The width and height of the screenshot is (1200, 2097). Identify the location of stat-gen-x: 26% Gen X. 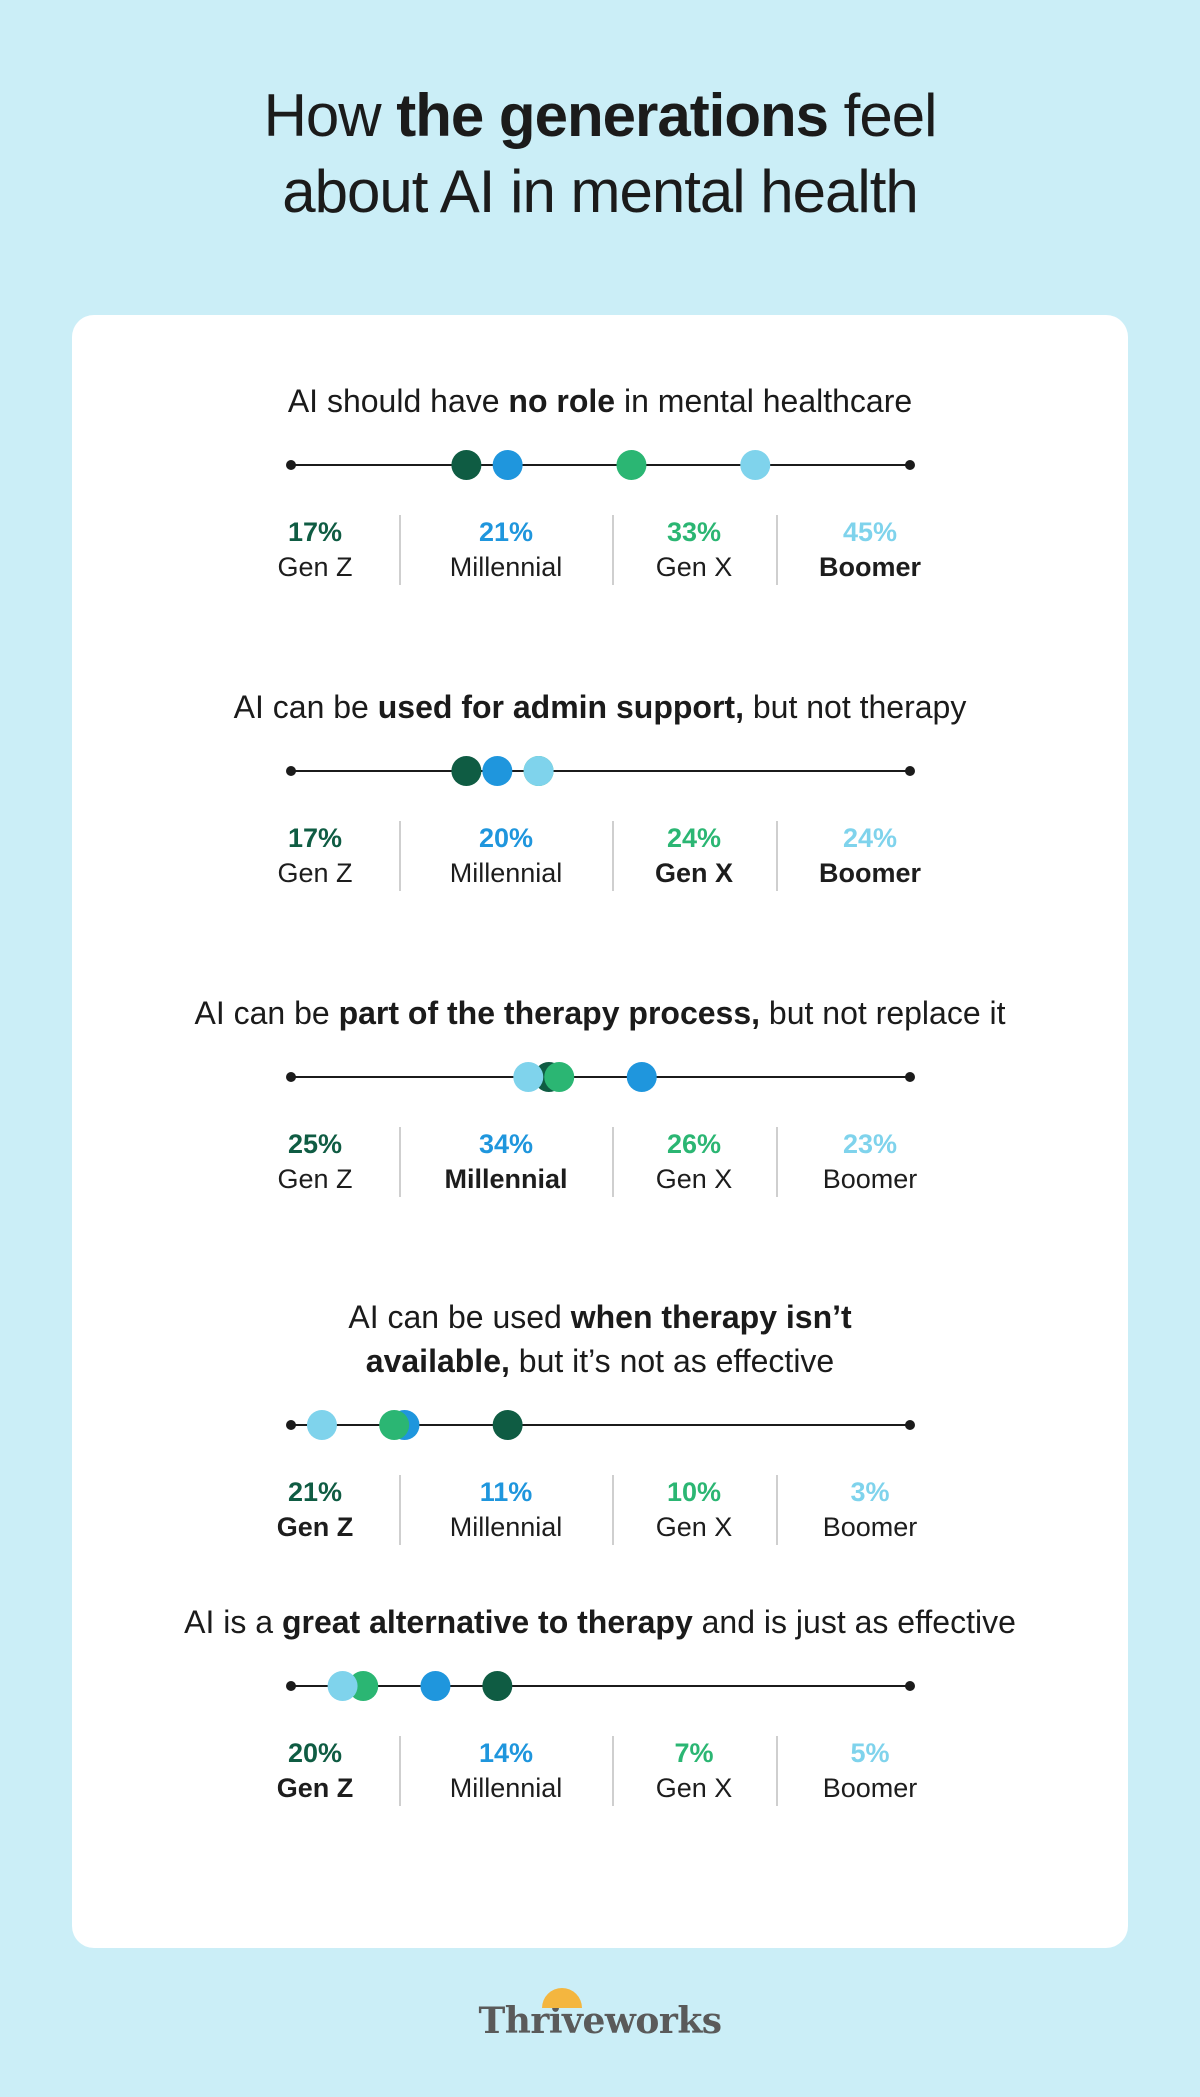
(694, 1162).